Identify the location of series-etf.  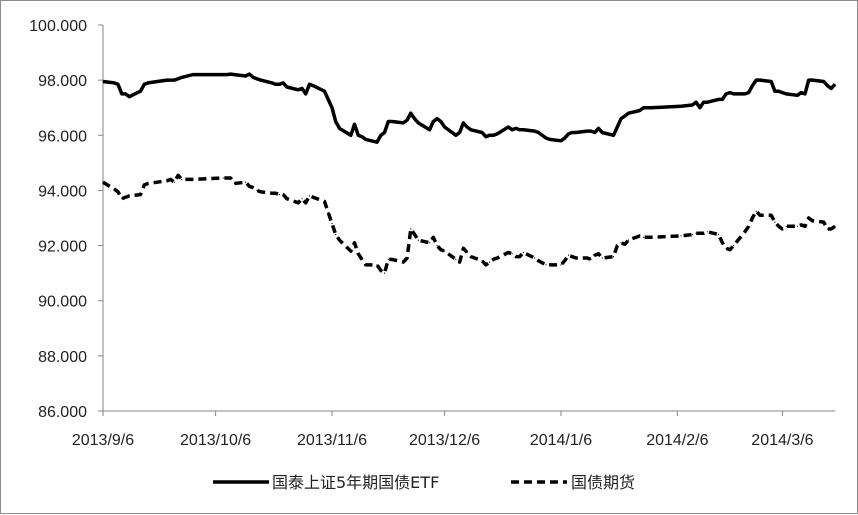
(469, 108).